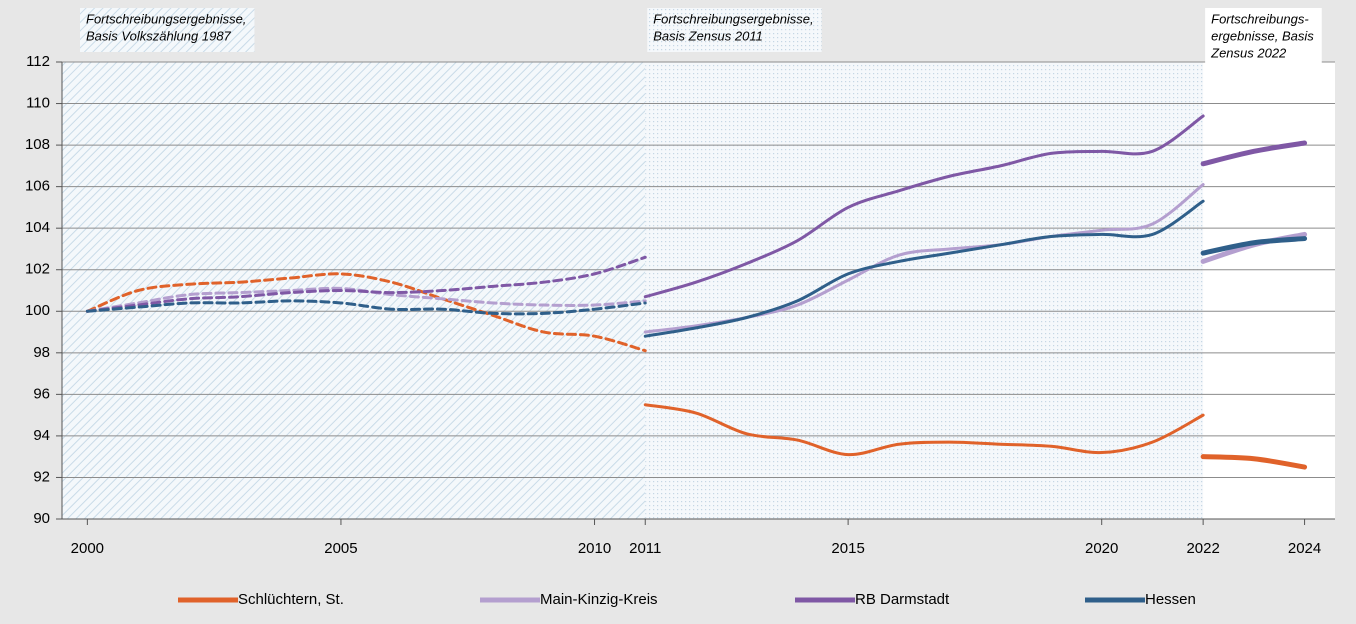  I want to click on y-tick-label: 94, so click(41, 435).